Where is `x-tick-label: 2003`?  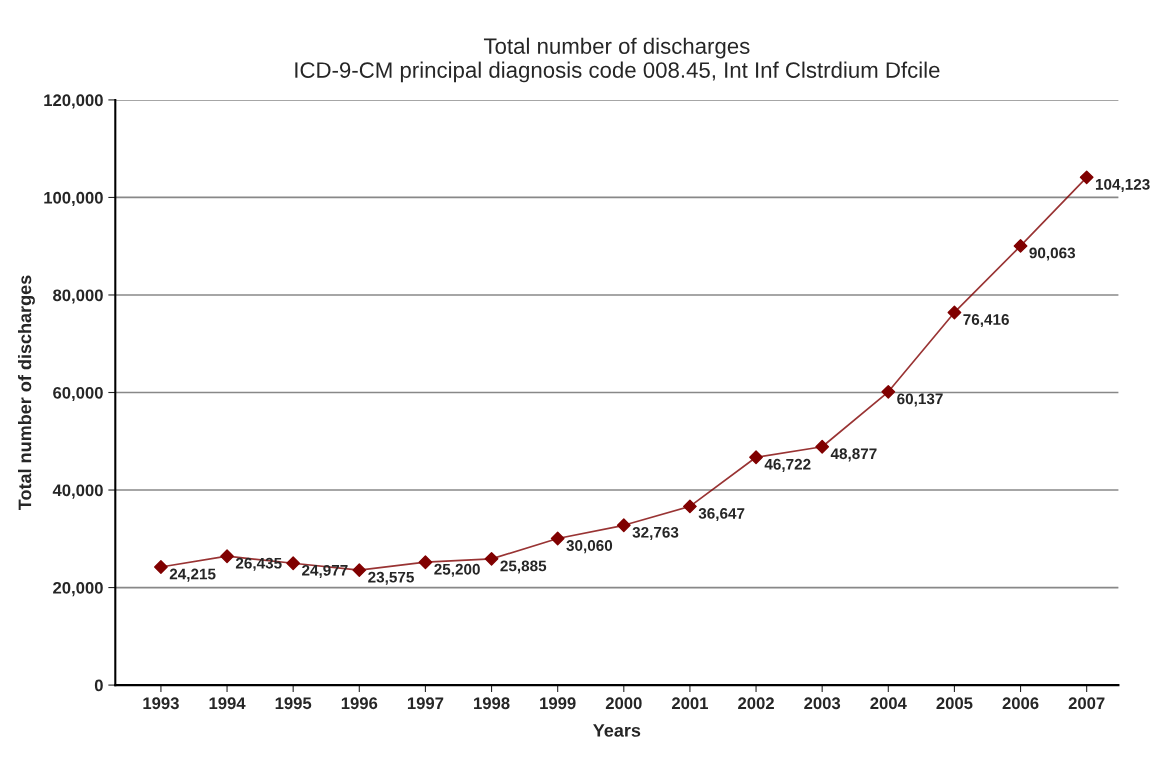
x-tick-label: 2003 is located at coordinates (822, 703).